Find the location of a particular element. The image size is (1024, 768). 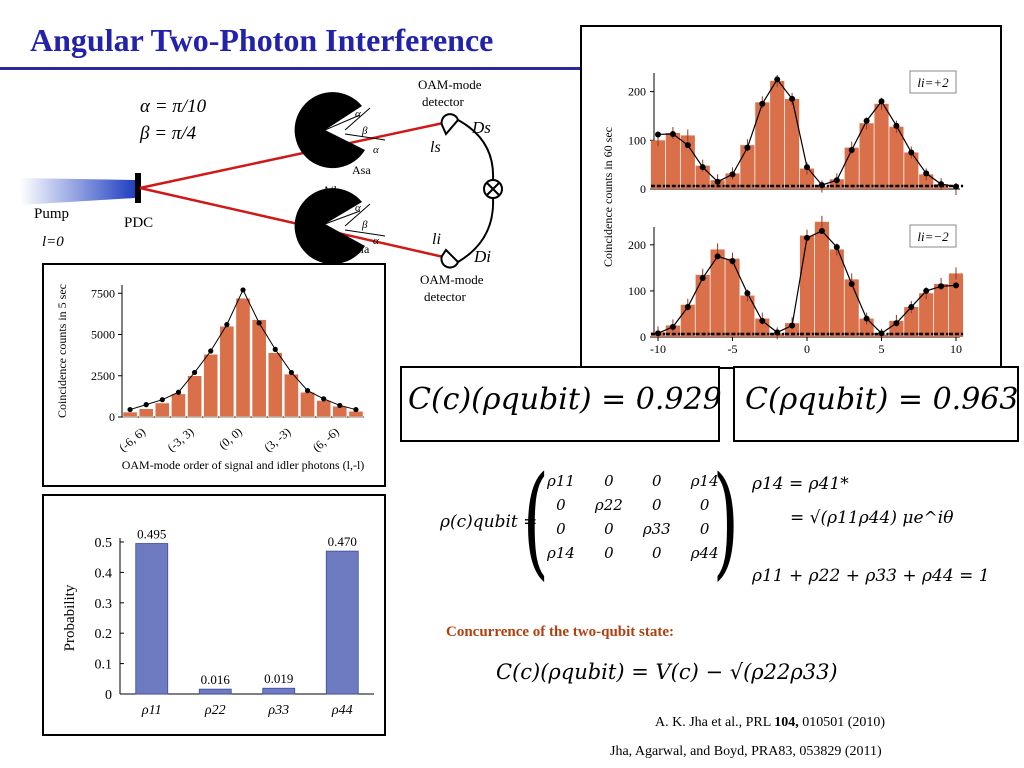

matrix-cell: ρ33 is located at coordinates (656, 529).